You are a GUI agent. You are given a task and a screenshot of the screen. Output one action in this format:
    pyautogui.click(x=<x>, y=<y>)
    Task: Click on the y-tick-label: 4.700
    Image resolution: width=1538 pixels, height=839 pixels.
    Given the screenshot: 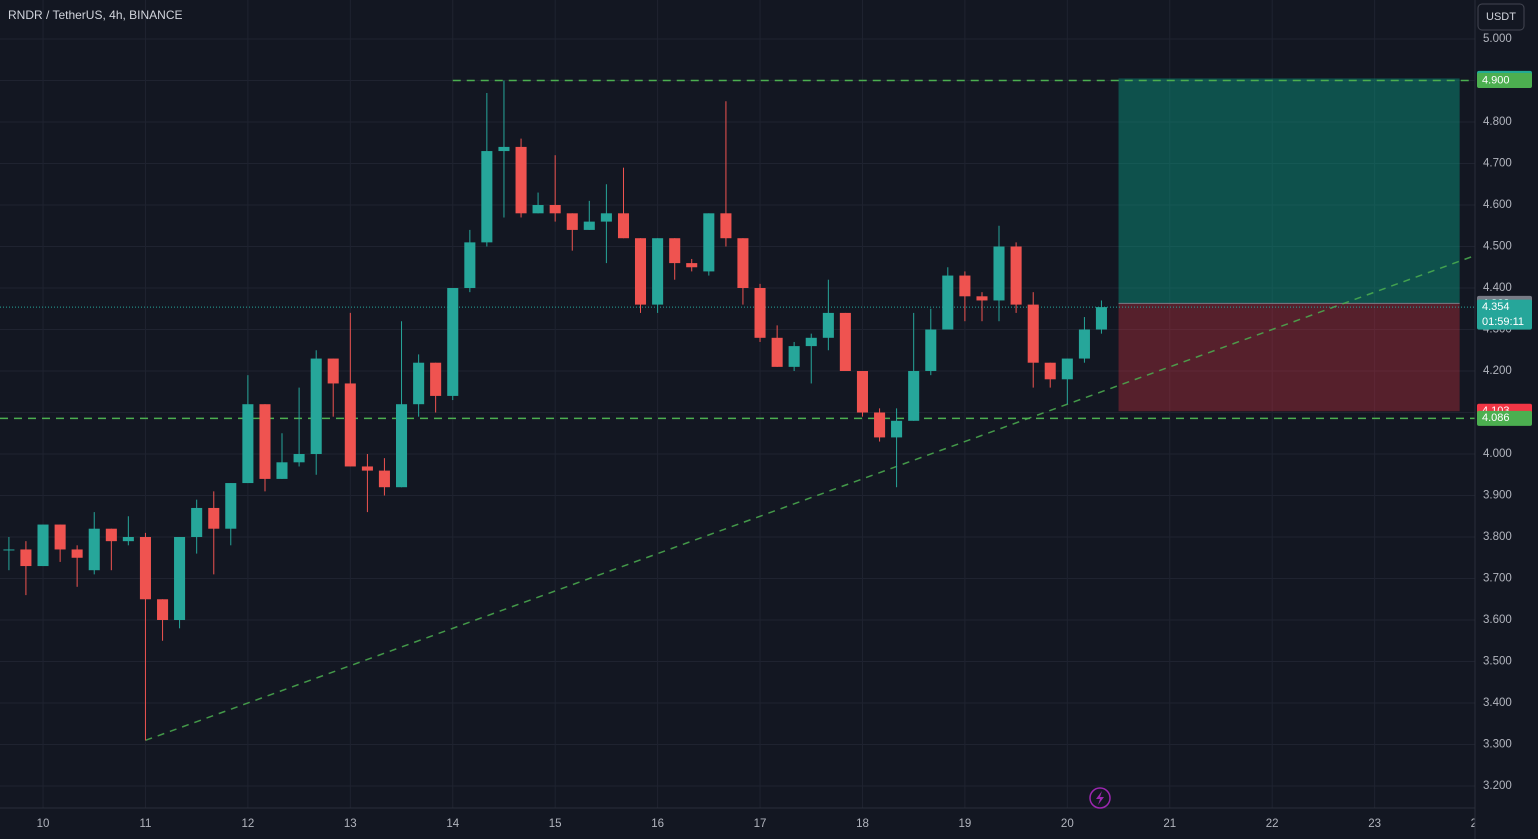 What is the action you would take?
    pyautogui.click(x=1497, y=164)
    